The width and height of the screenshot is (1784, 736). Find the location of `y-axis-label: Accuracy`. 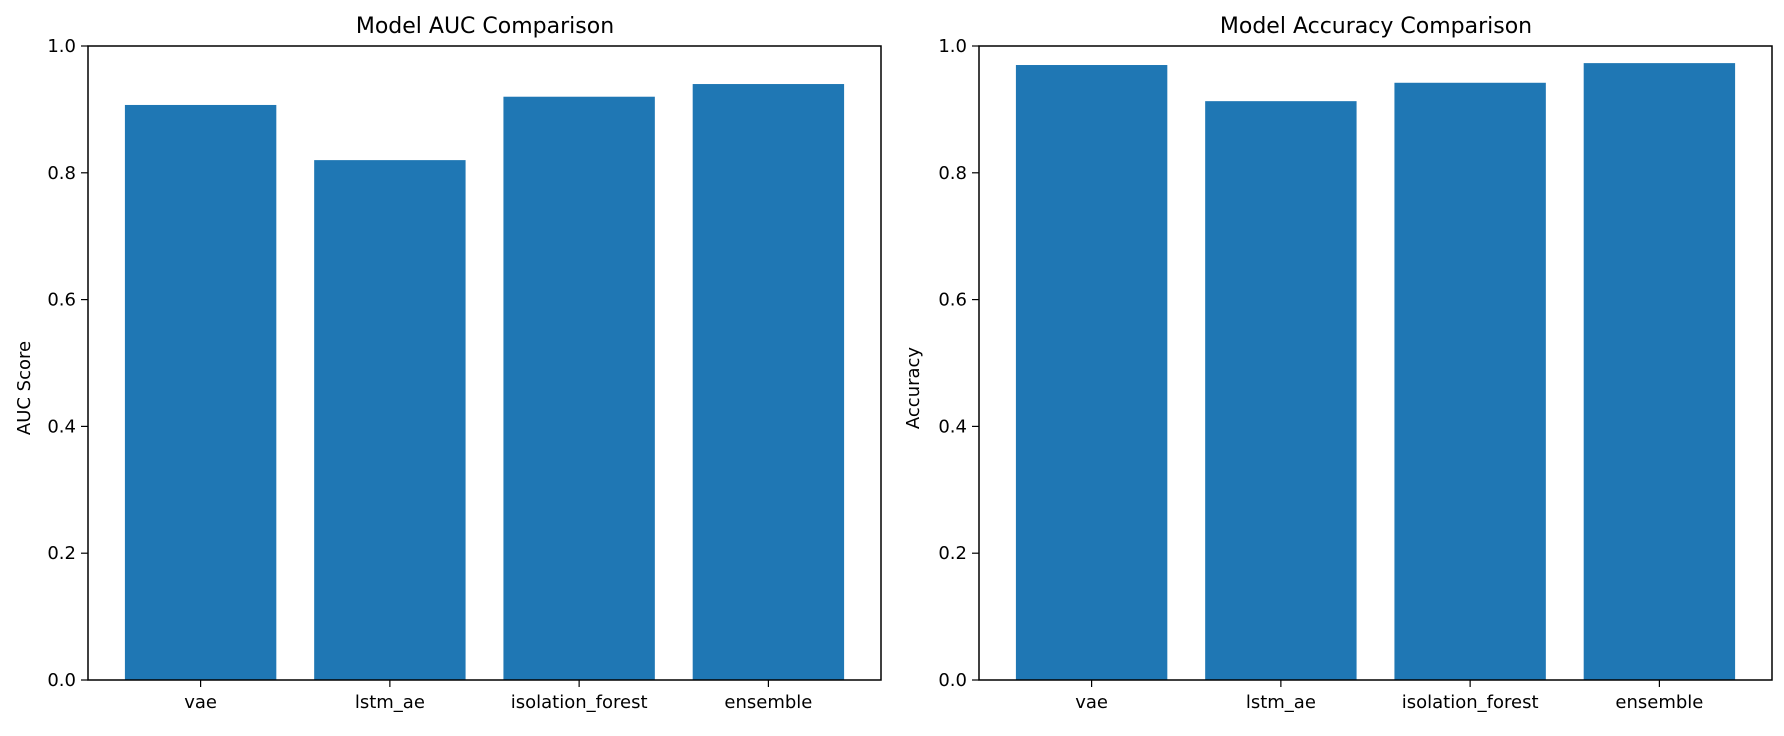

y-axis-label: Accuracy is located at coordinates (913, 388).